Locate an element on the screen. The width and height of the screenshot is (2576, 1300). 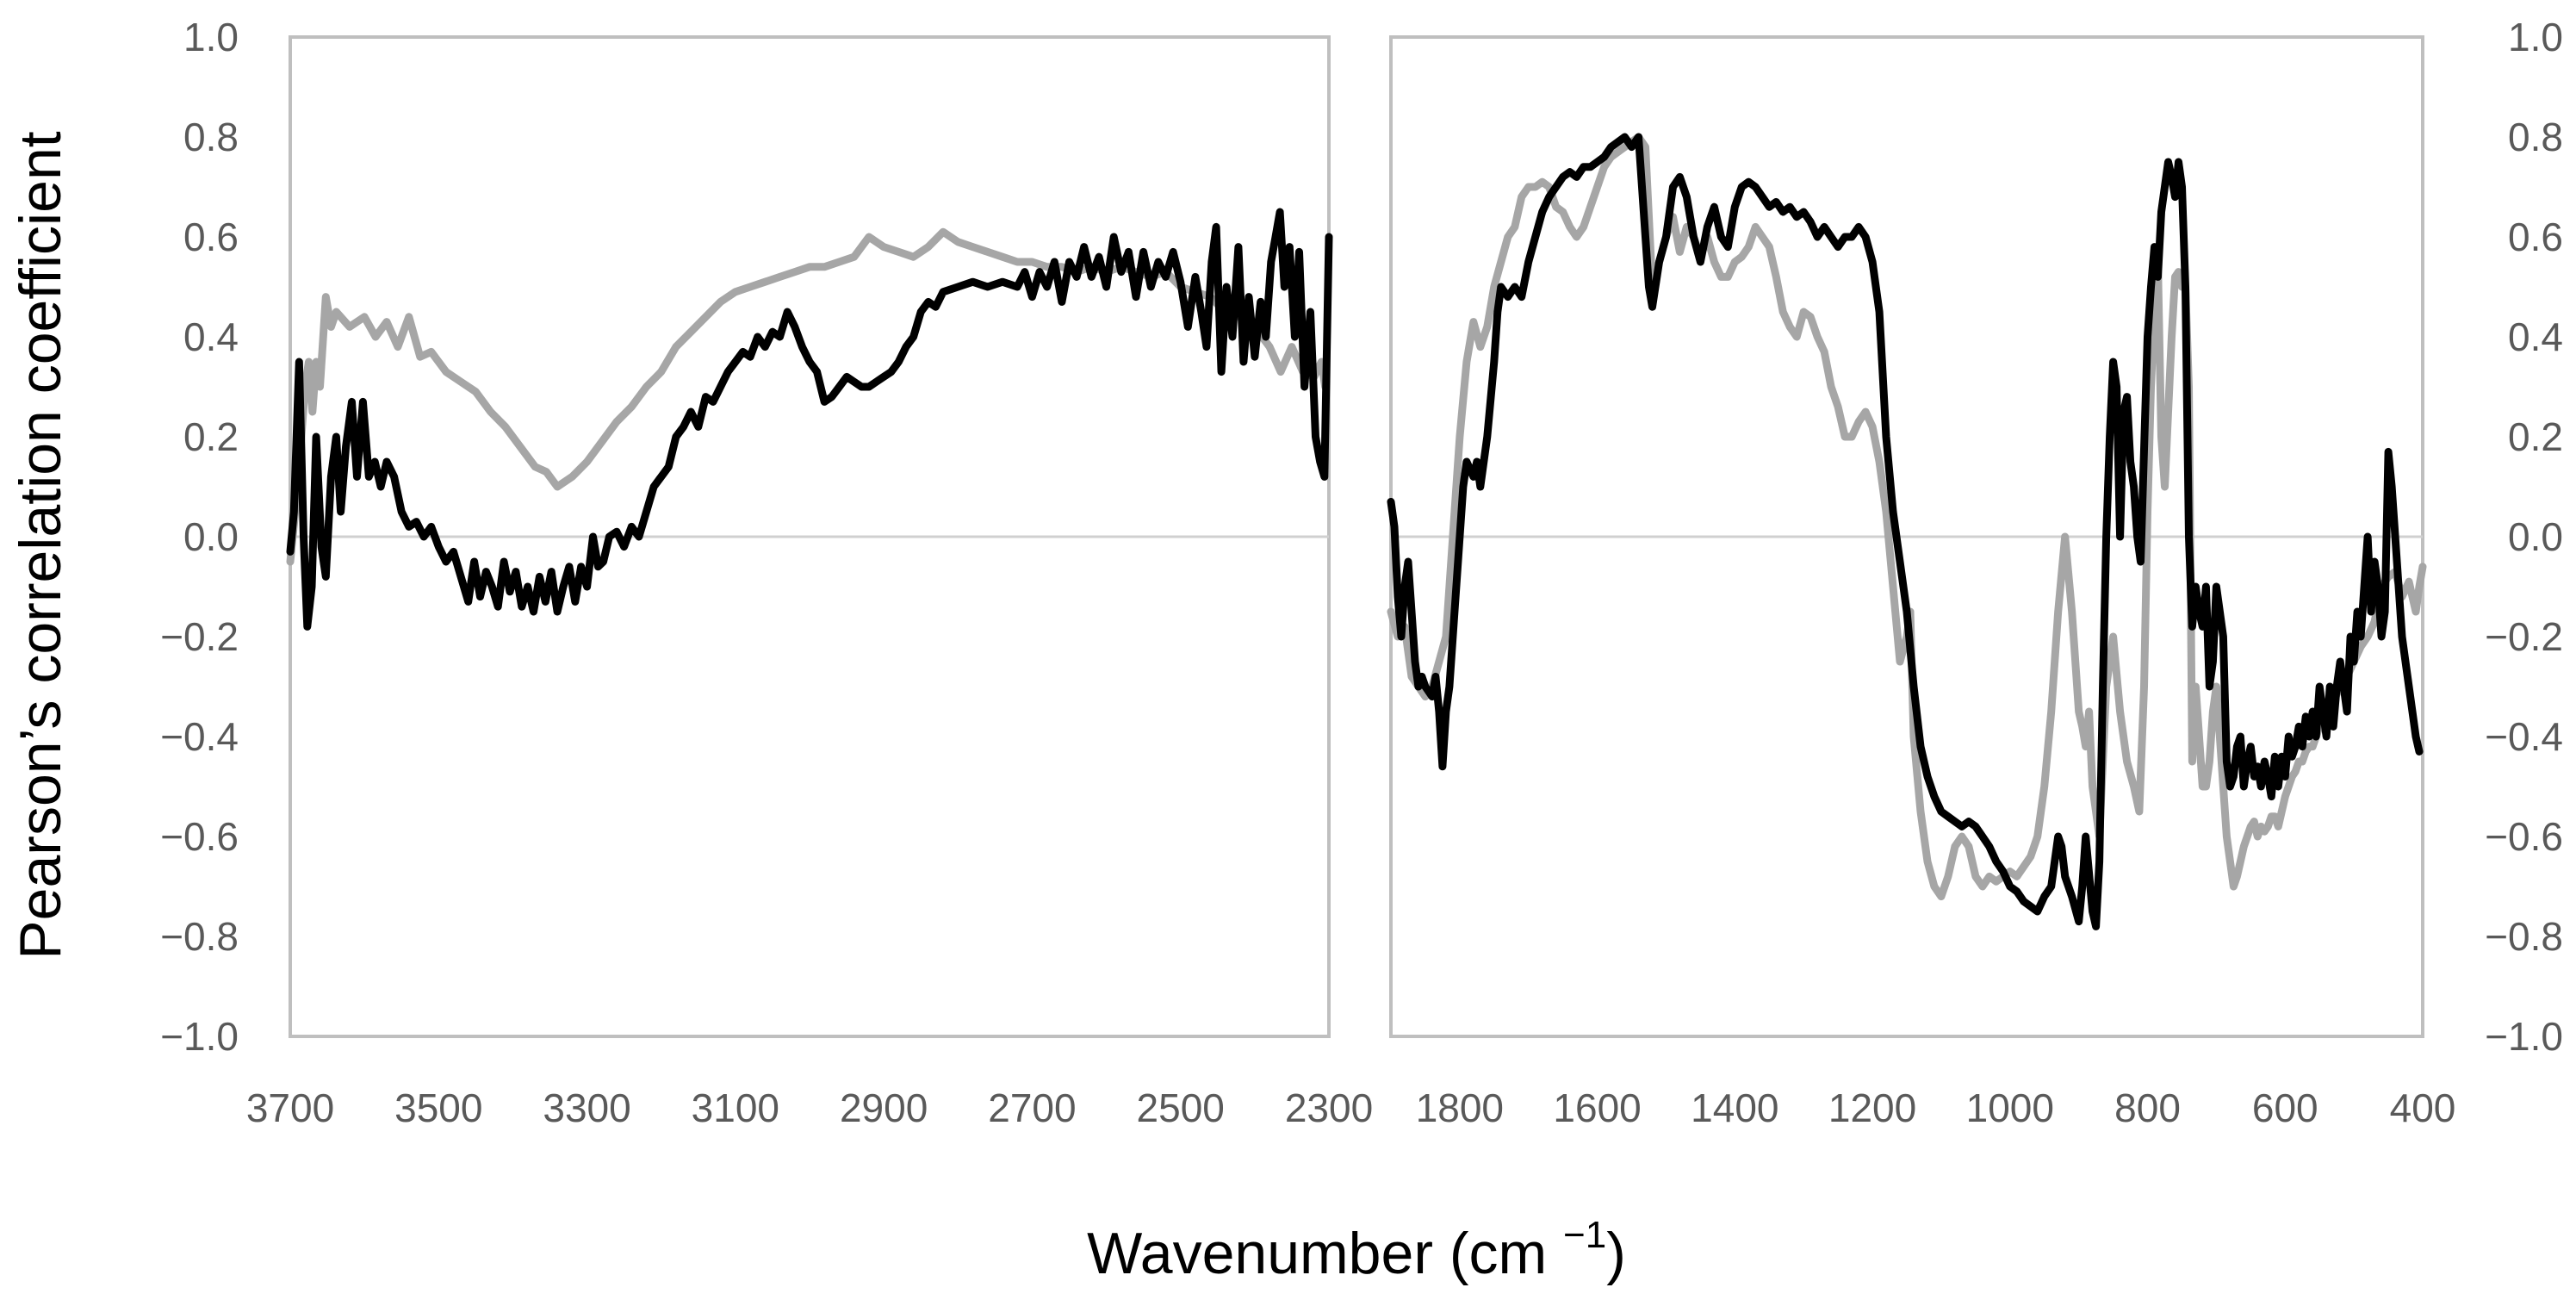
left-x-tick-label: 2700 is located at coordinates (1032, 1107).